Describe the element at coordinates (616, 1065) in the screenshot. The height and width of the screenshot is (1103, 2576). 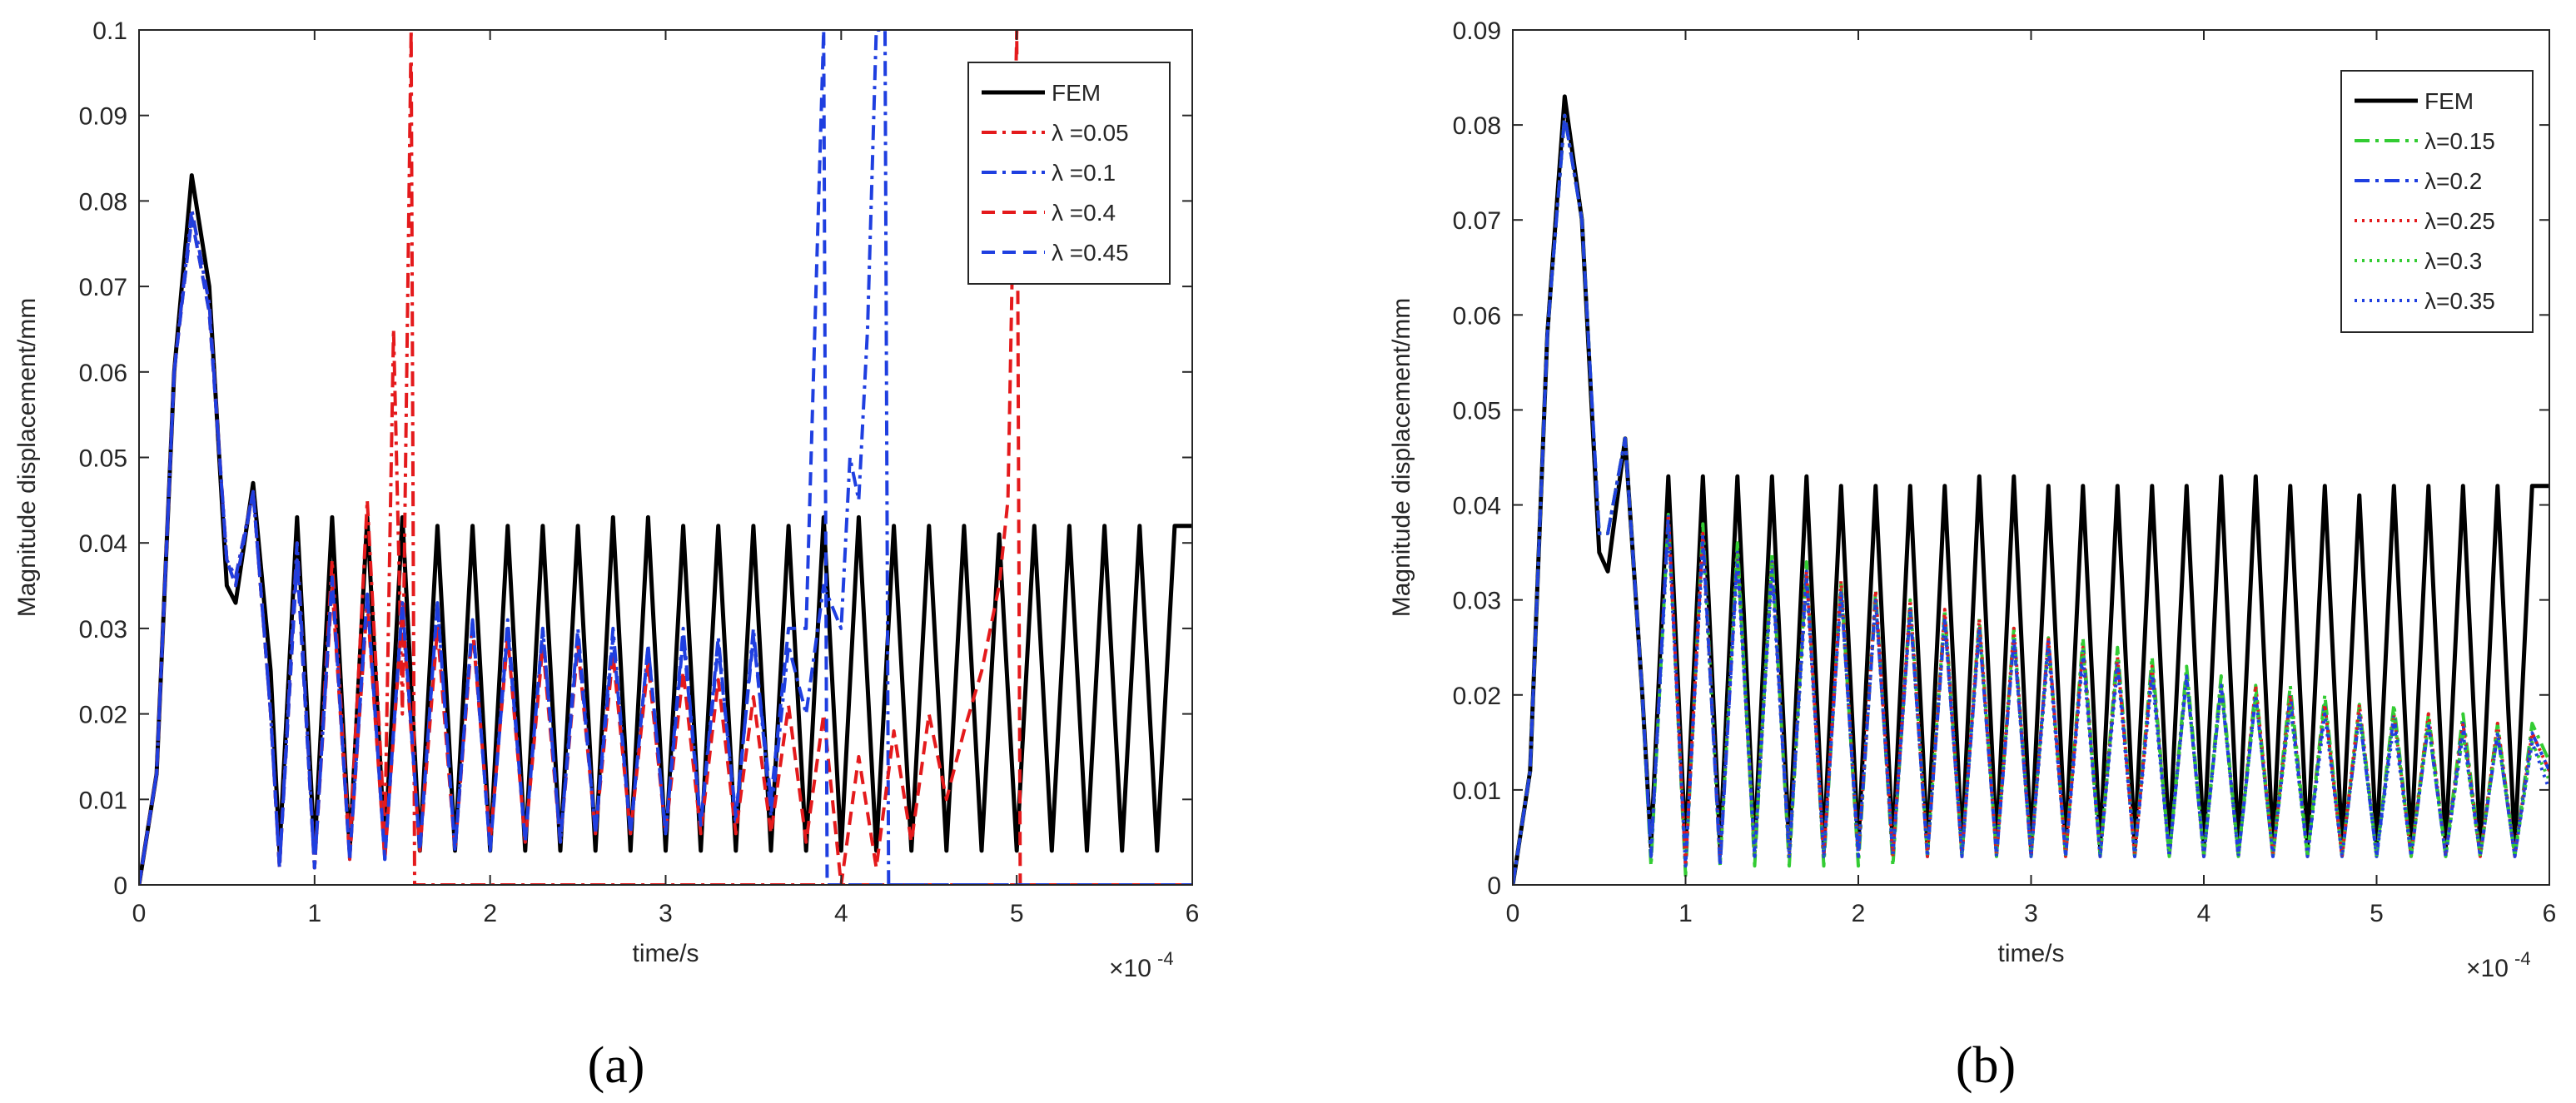
I see `panel-label: (a)` at that location.